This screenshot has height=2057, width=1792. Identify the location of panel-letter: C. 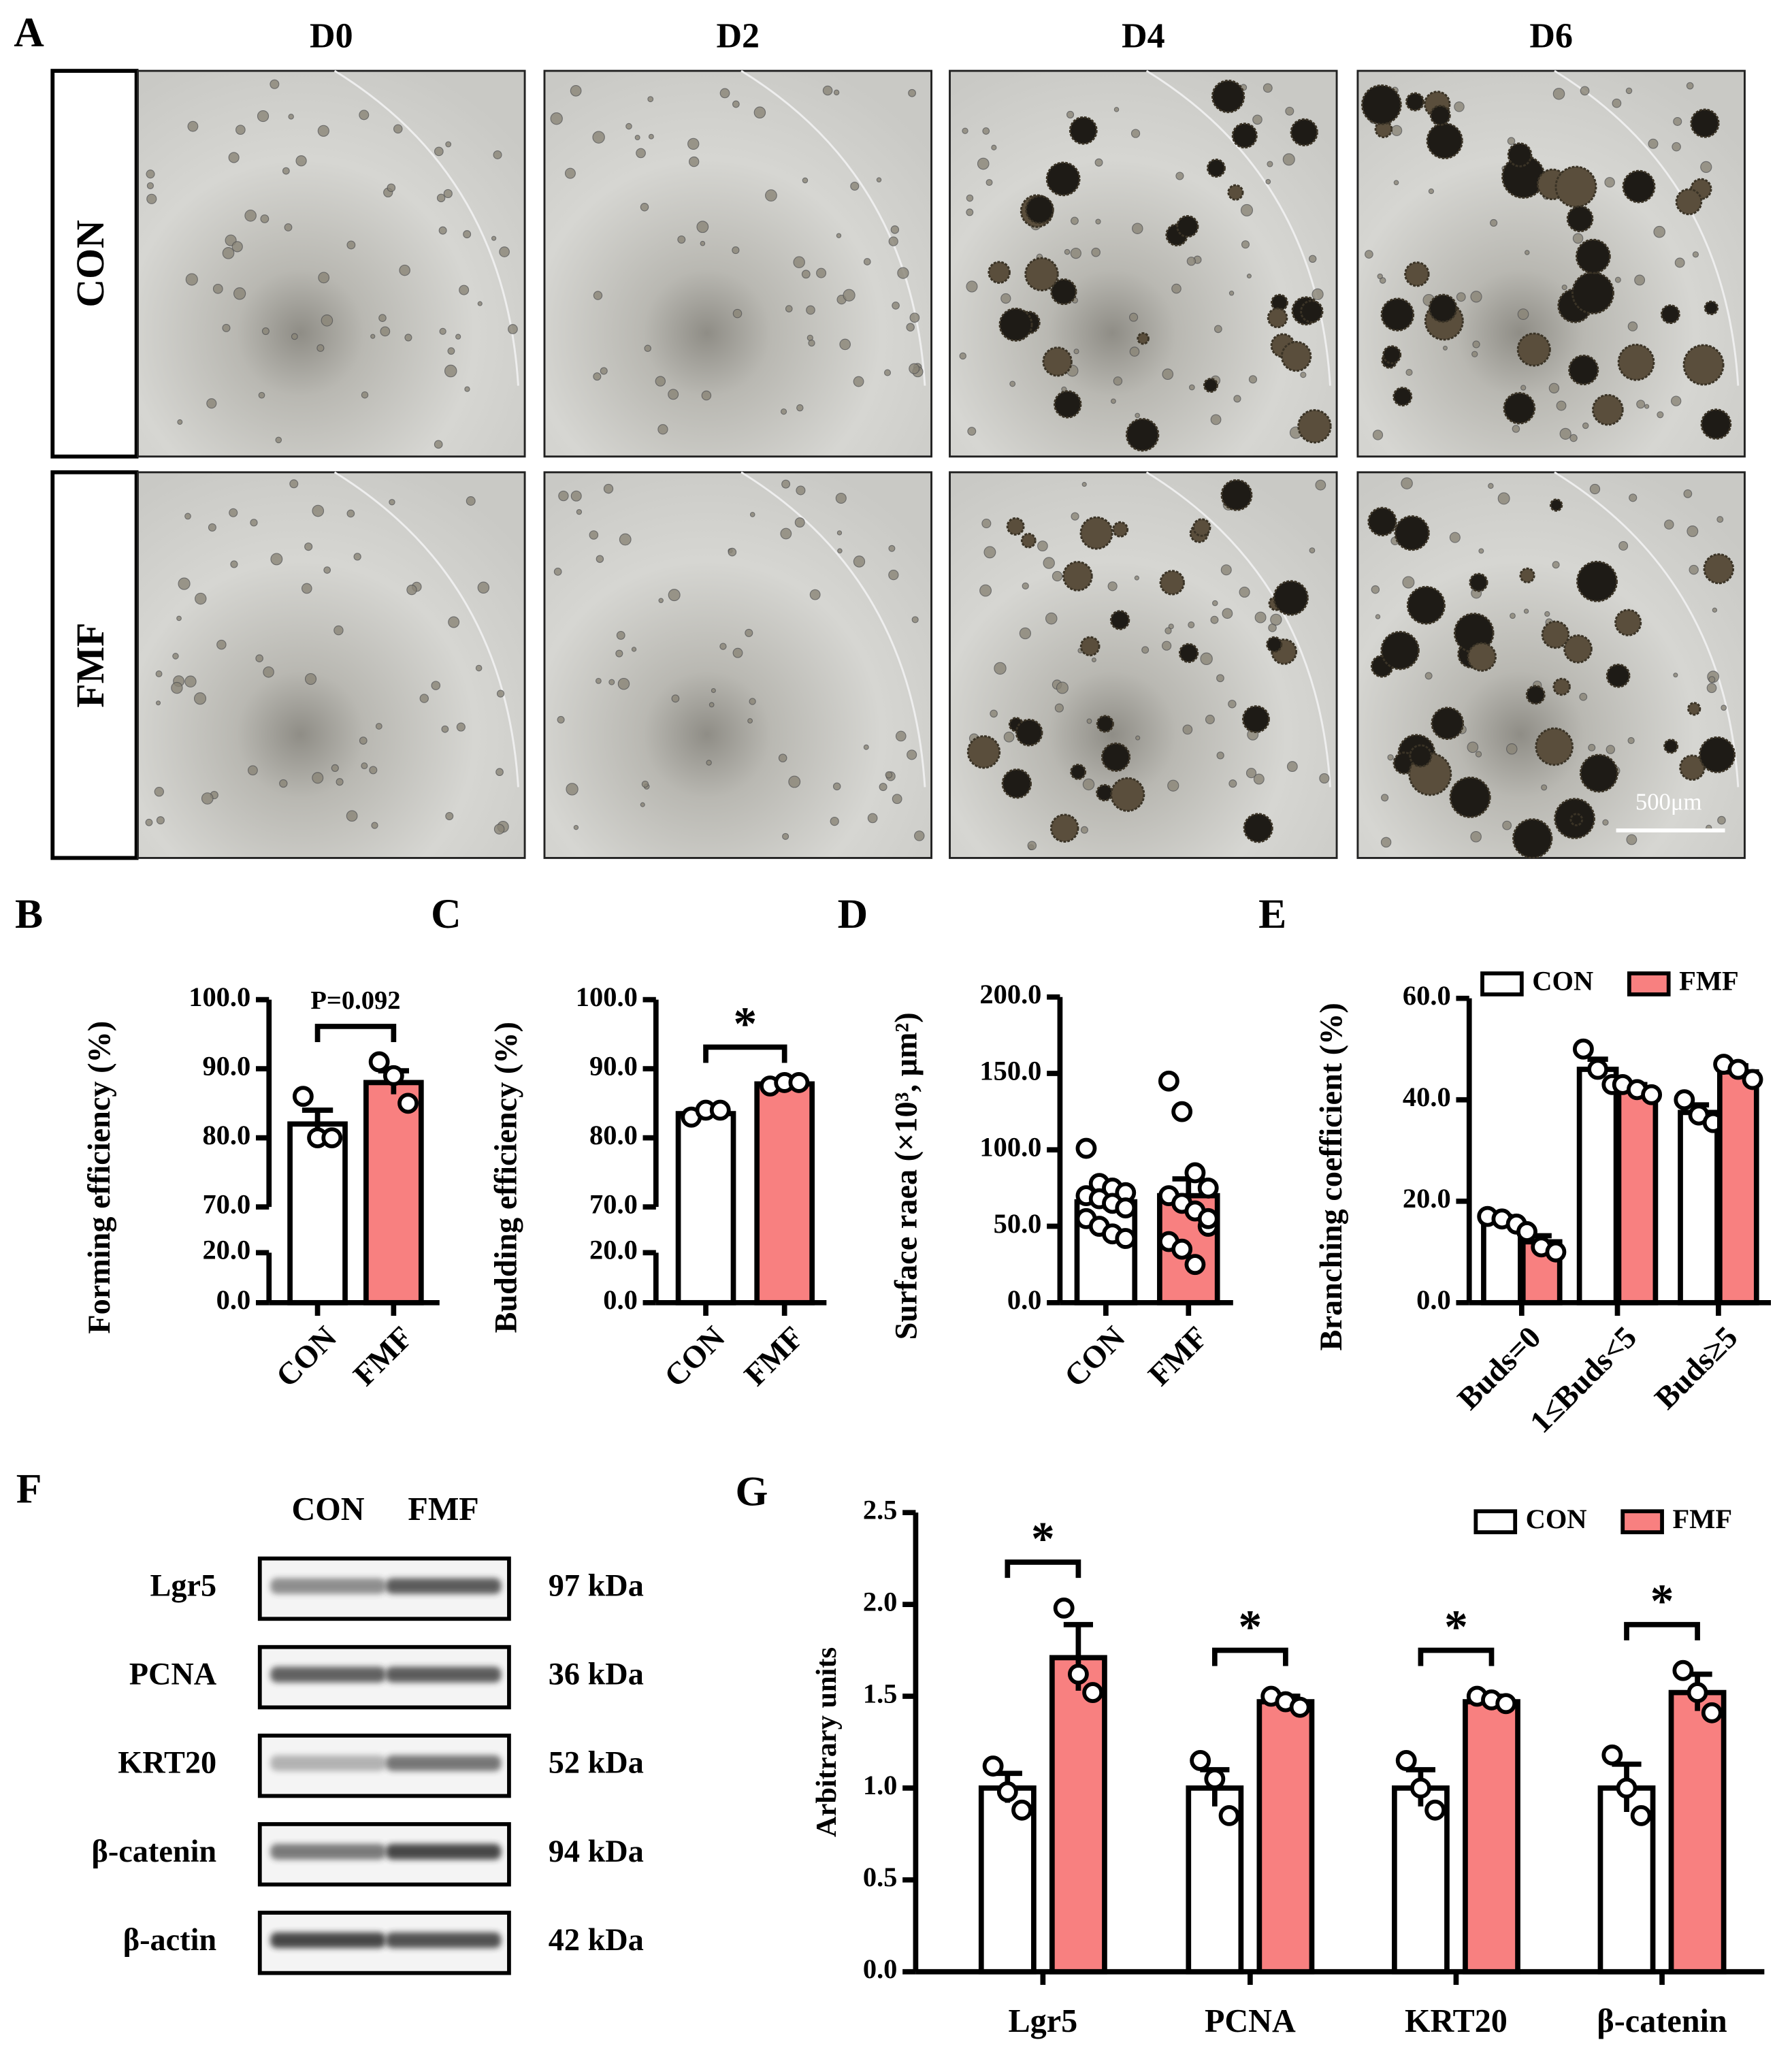
(446, 914).